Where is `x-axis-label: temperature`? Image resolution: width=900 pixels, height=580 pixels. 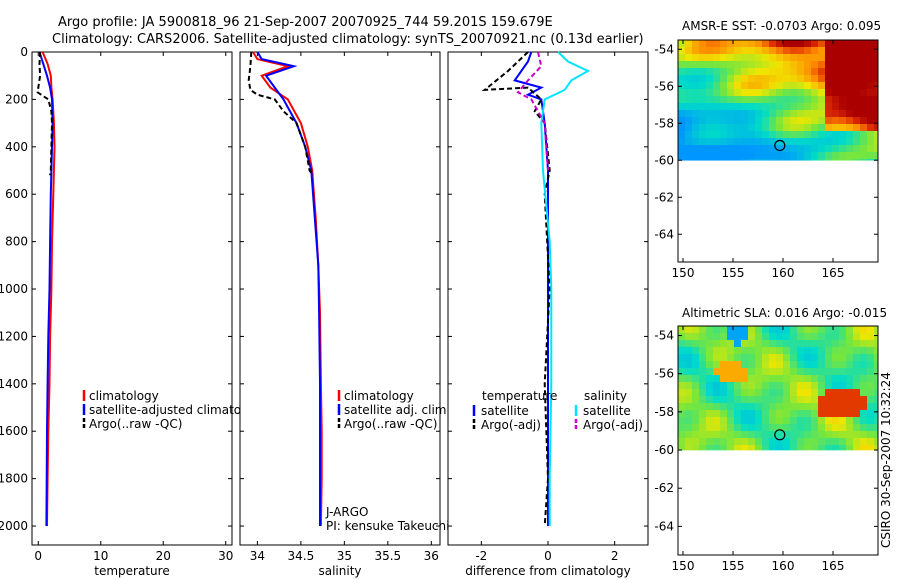 x-axis-label: temperature is located at coordinates (131, 571).